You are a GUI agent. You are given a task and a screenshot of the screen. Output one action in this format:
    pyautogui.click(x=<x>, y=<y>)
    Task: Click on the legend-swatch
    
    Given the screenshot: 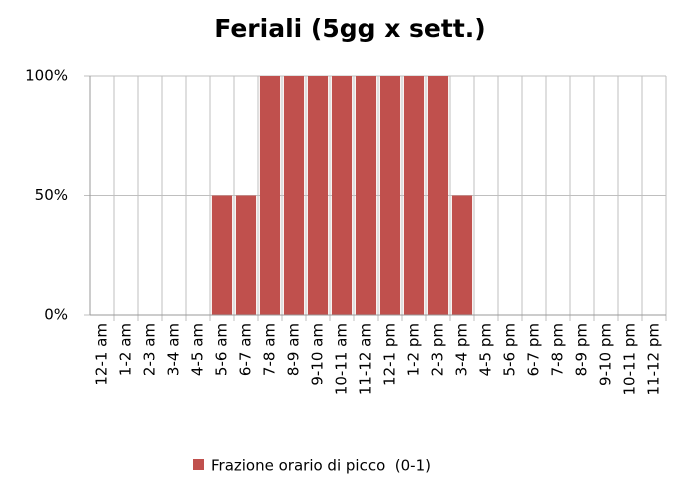 What is the action you would take?
    pyautogui.click(x=198, y=464)
    